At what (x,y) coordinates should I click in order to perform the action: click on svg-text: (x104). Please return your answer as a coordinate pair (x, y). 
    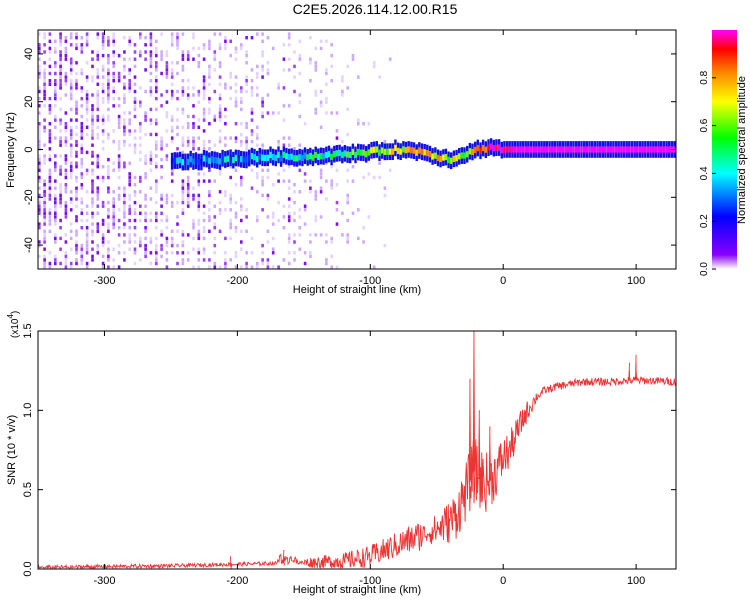
    Looking at the image, I should click on (13, 324).